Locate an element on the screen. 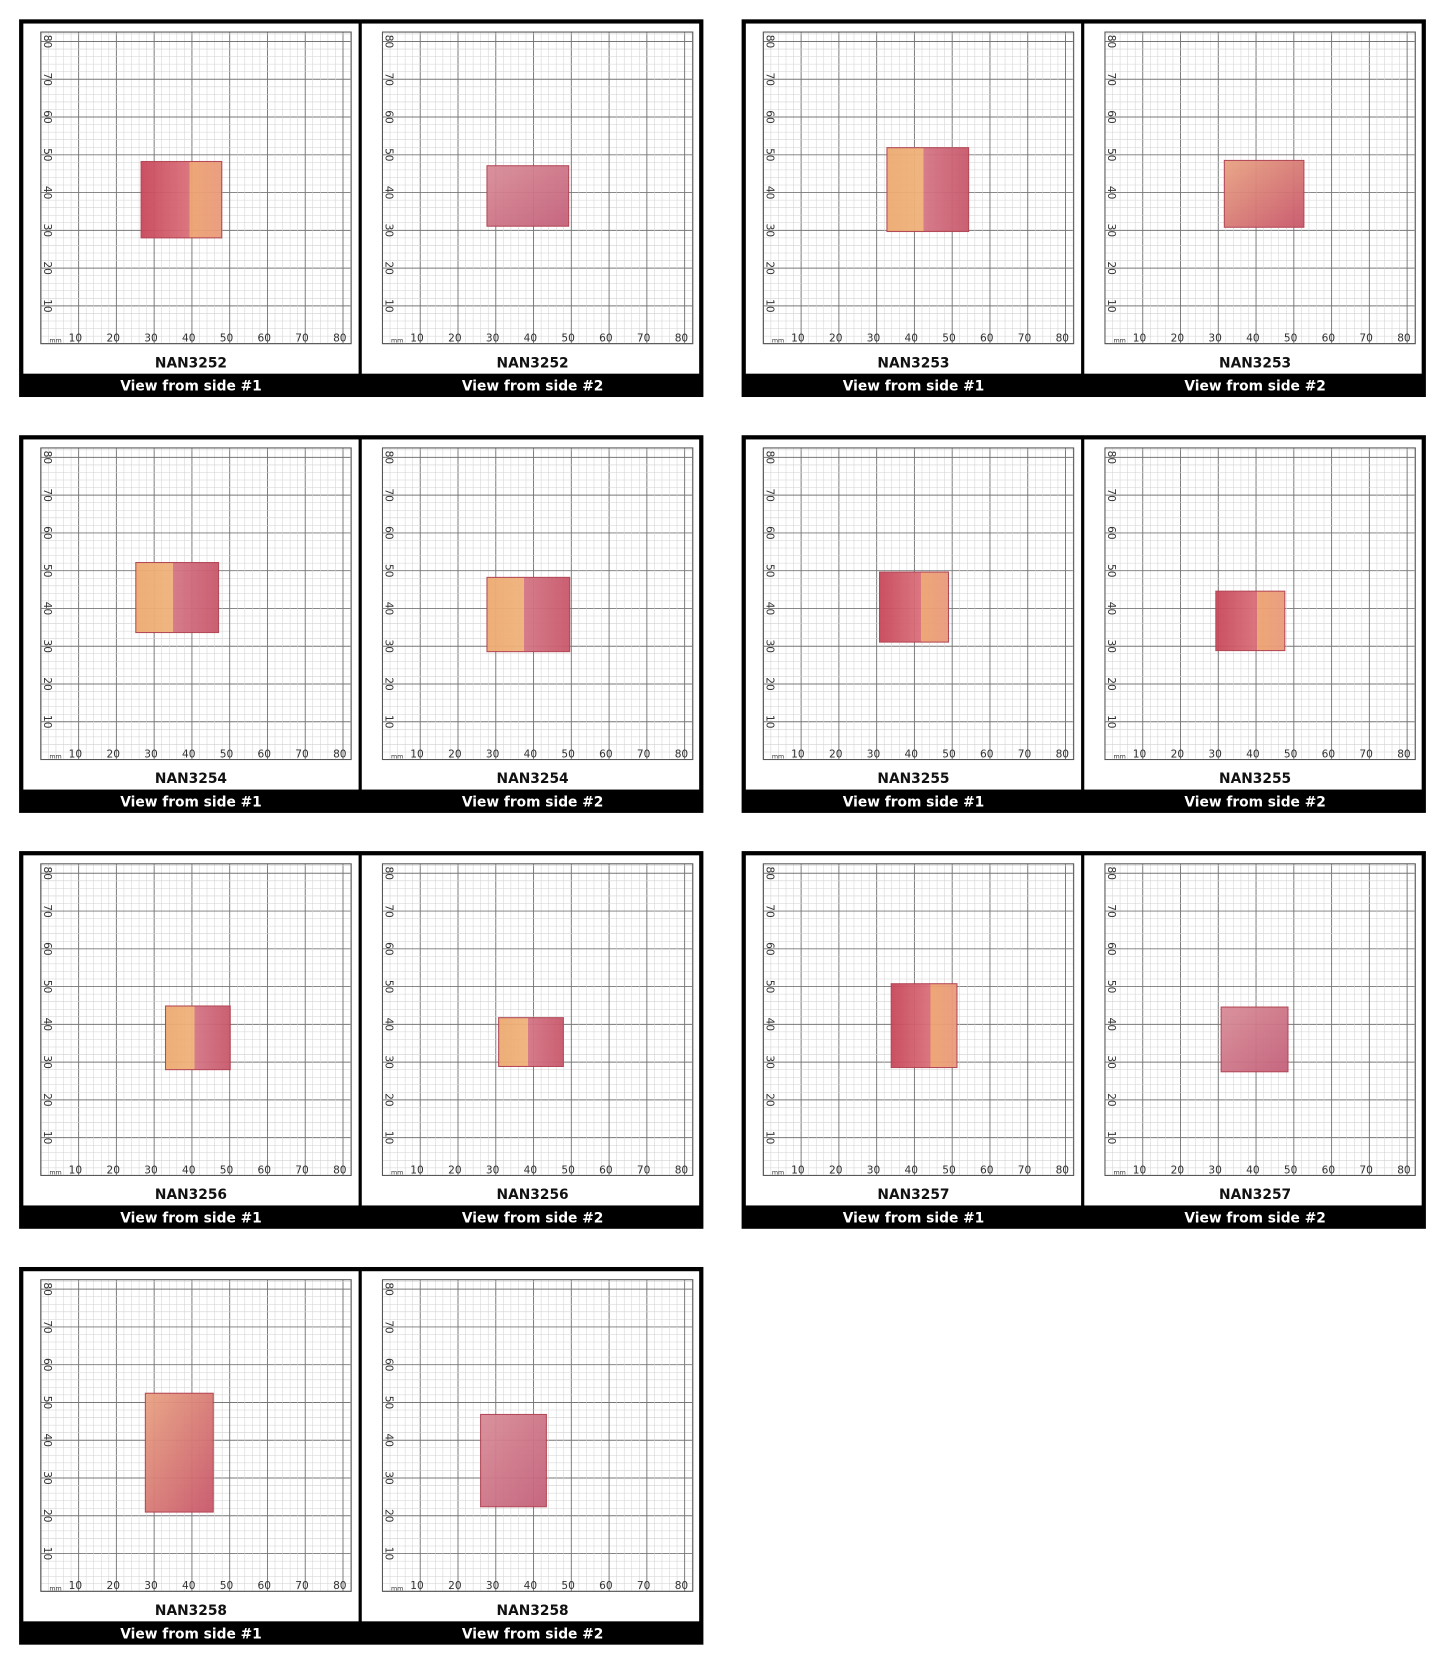  product-code: NAN3258 is located at coordinates (533, 1611).